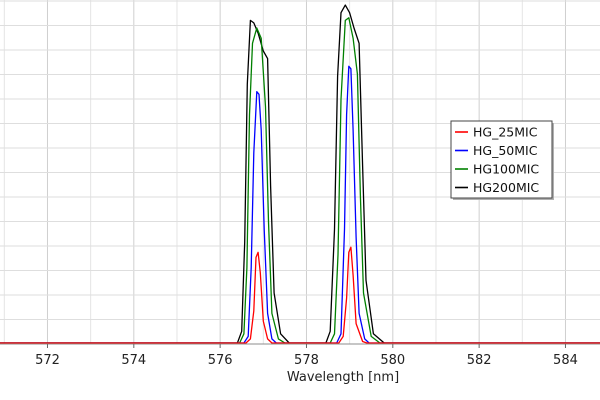 The image size is (600, 400). What do you see at coordinates (505, 150) in the screenshot?
I see `legend-label: HG_50MIC` at bounding box center [505, 150].